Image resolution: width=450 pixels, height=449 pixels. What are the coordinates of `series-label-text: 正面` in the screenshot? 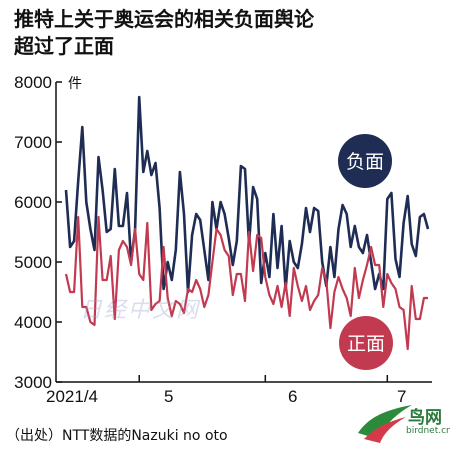 It's located at (366, 344).